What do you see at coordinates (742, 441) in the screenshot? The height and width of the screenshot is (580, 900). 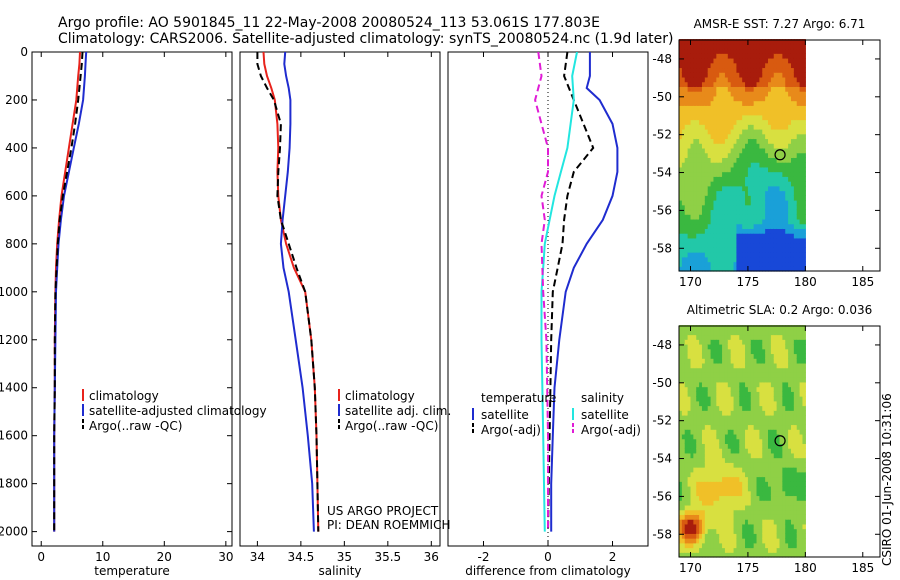 I see `sla_map-cells` at bounding box center [742, 441].